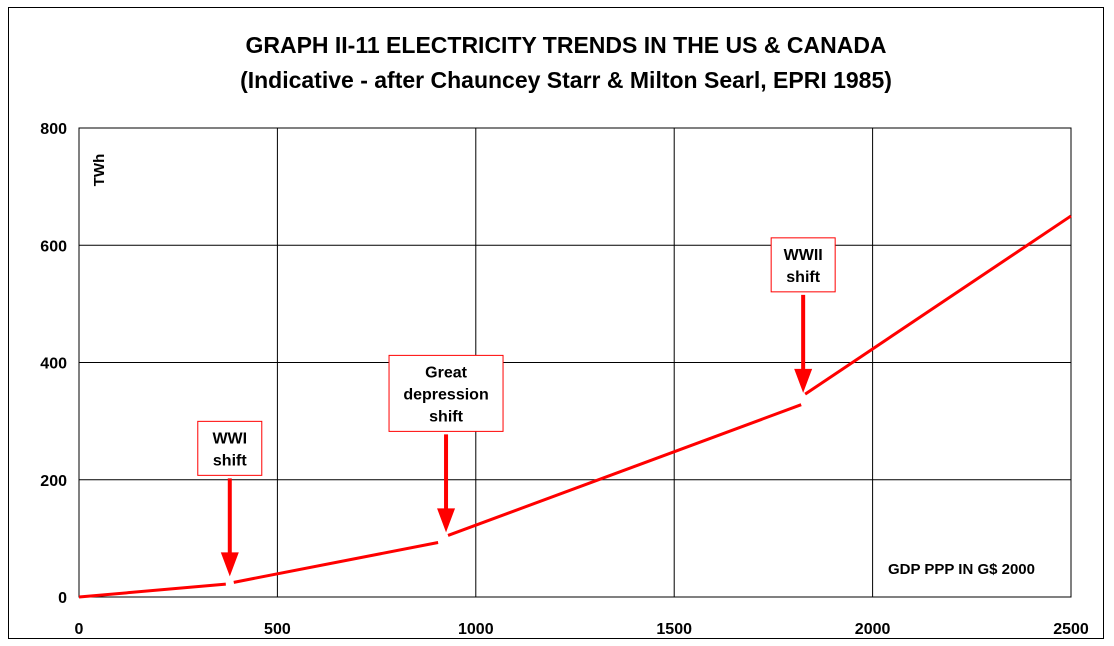 This screenshot has height=646, width=1114. Describe the element at coordinates (446, 443) in the screenshot. I see `annotation: Great depression shift` at that location.